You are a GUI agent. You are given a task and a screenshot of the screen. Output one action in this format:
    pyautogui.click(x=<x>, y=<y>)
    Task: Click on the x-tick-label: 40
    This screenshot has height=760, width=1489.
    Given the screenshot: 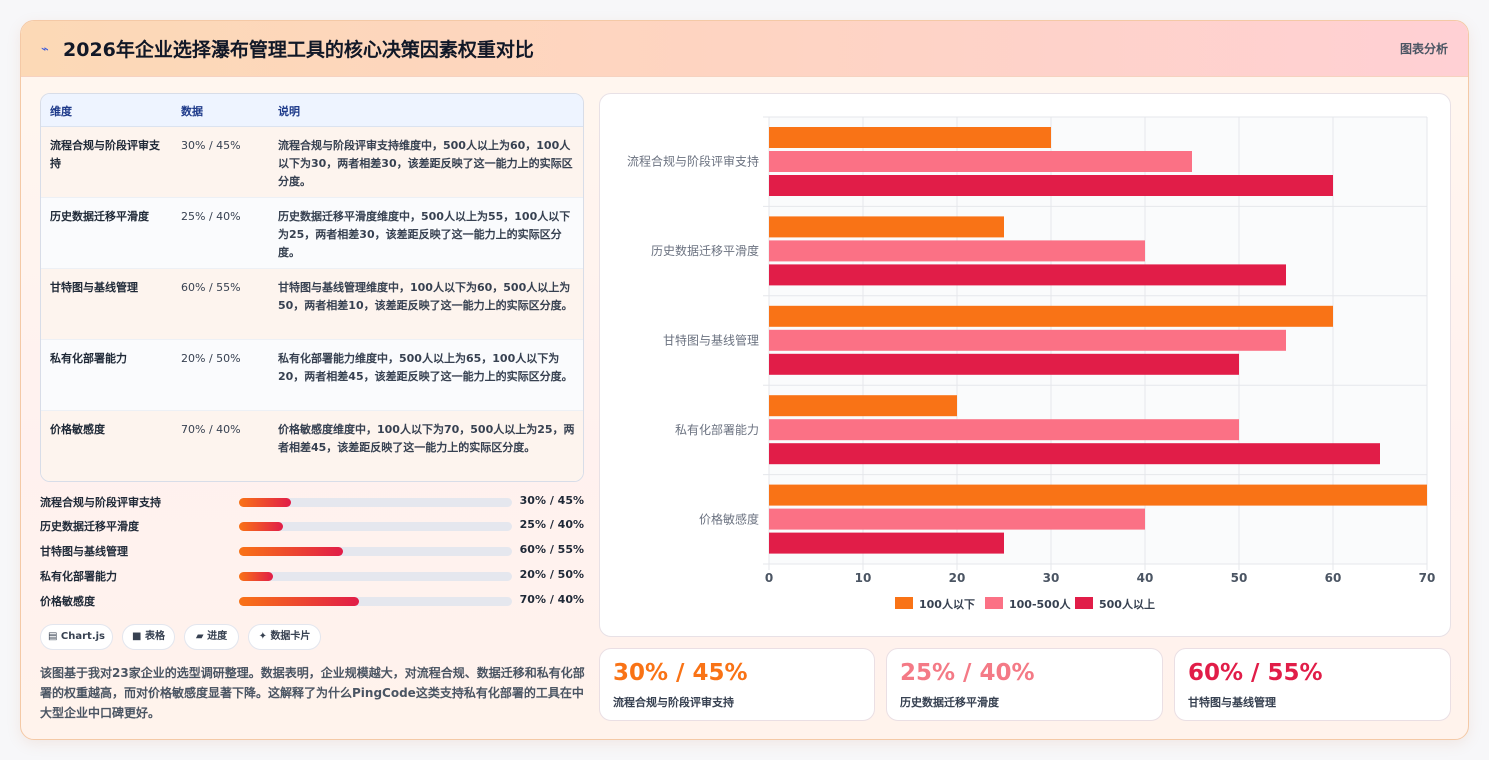 What is the action you would take?
    pyautogui.click(x=1145, y=578)
    